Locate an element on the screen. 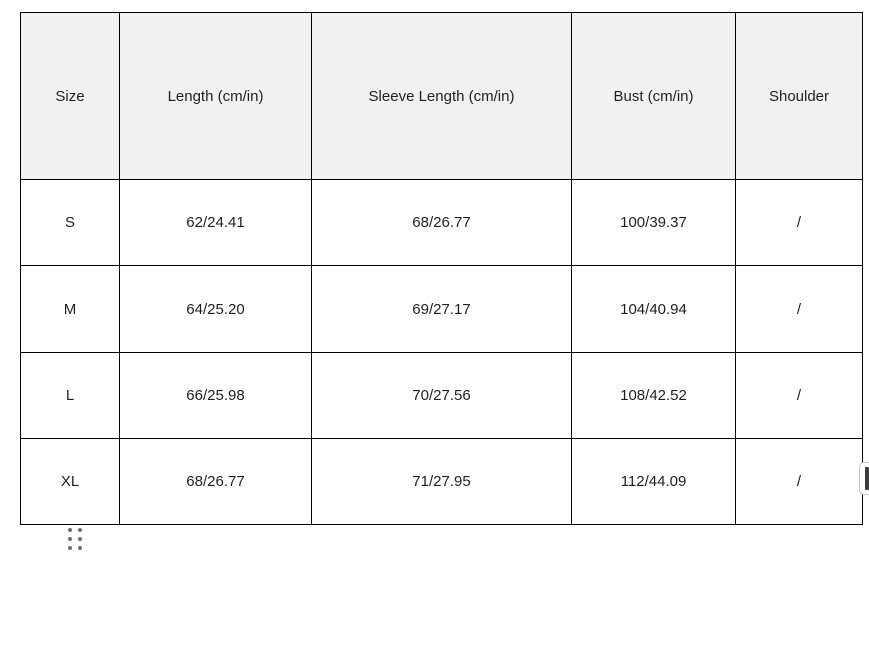 The width and height of the screenshot is (869, 646). cell-shoulder-s: / is located at coordinates (799, 222).